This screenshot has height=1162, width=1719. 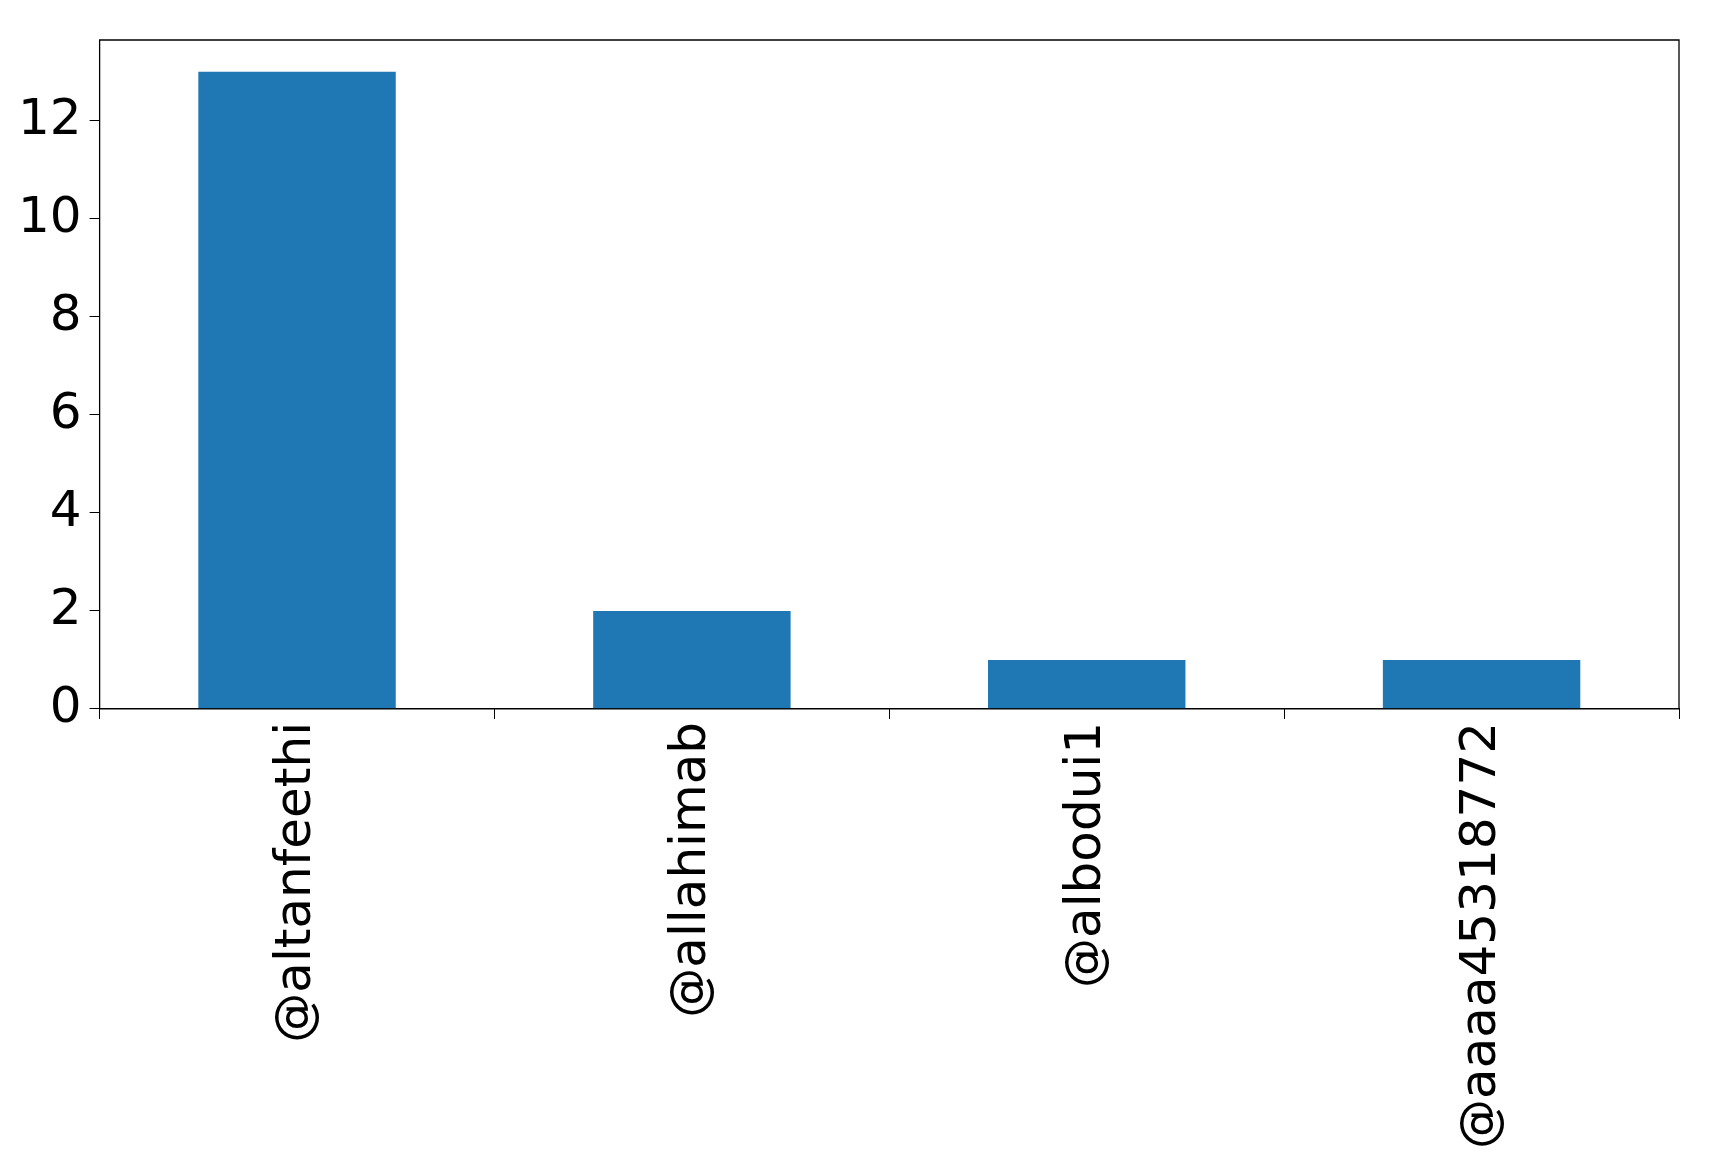 What do you see at coordinates (1082, 854) in the screenshot?
I see `x-tick-label: @albodui1` at bounding box center [1082, 854].